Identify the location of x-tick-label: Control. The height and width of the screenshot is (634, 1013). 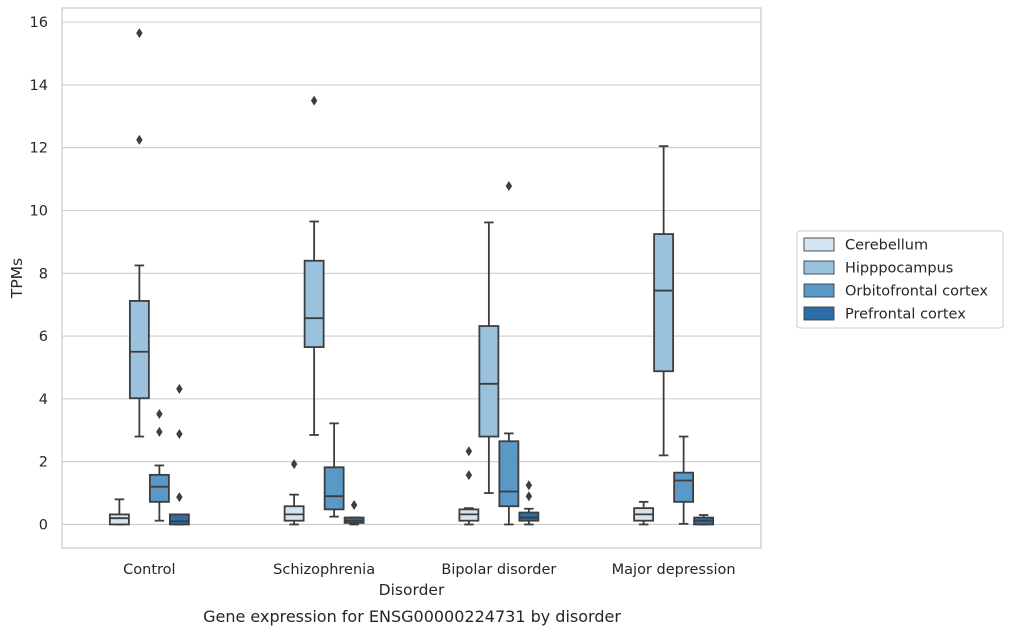
(149, 570).